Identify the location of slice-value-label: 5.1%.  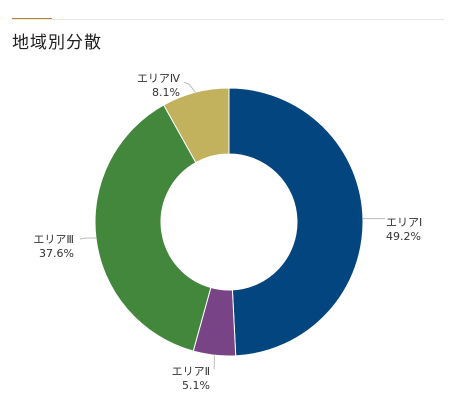
(196, 385).